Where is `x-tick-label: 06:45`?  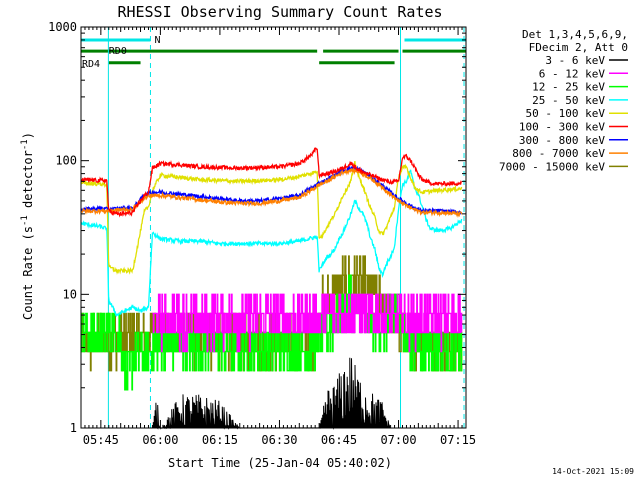
x-tick-label: 06:45 is located at coordinates (339, 440).